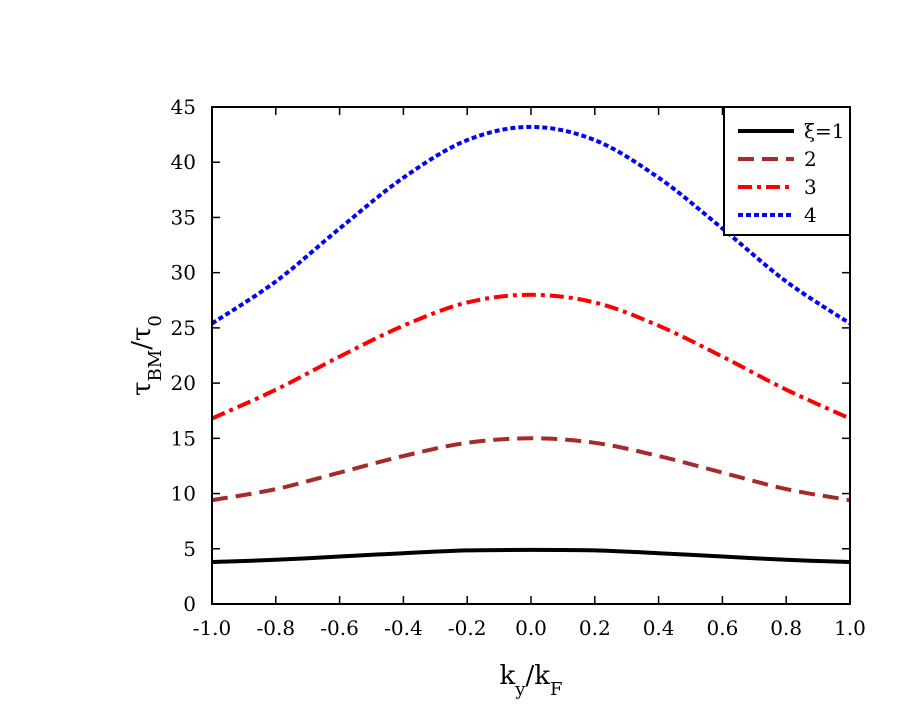 This screenshot has height=717, width=914. I want to click on y-tick-label: 20, so click(183, 383).